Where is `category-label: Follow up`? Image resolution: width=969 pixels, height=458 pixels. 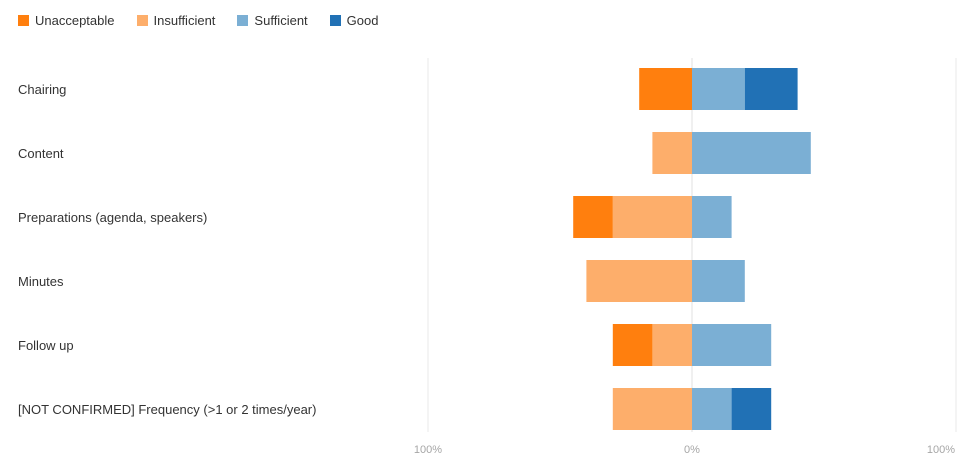 category-label: Follow up is located at coordinates (46, 345).